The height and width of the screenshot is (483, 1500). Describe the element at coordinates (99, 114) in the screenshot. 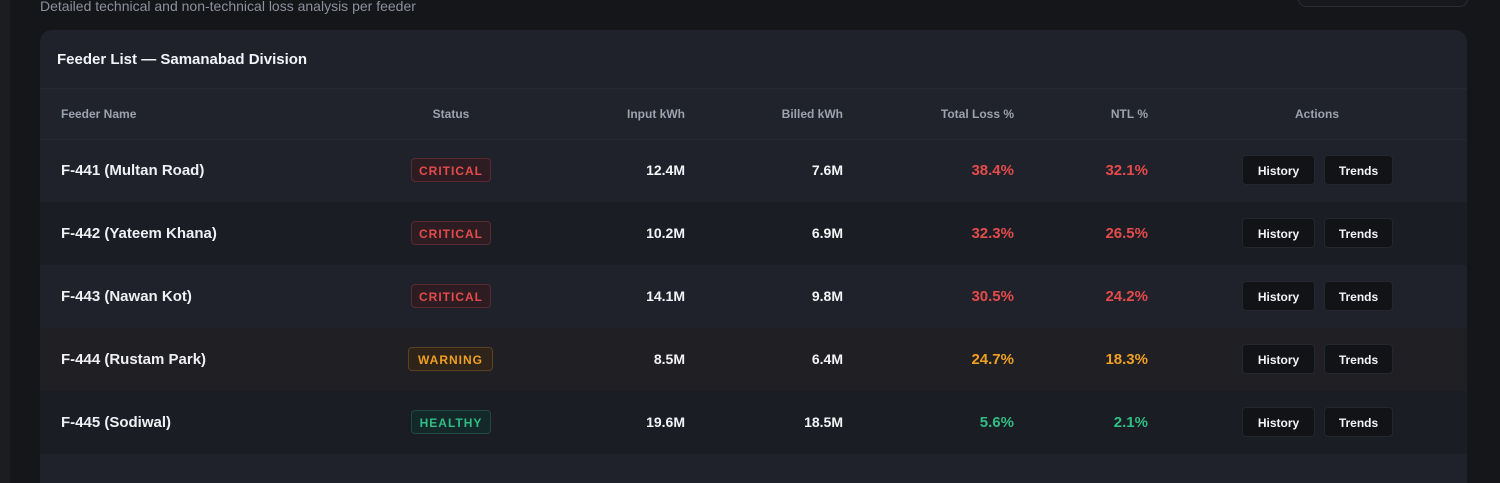

I see `column-header-feeder-name: Feeder Name` at that location.